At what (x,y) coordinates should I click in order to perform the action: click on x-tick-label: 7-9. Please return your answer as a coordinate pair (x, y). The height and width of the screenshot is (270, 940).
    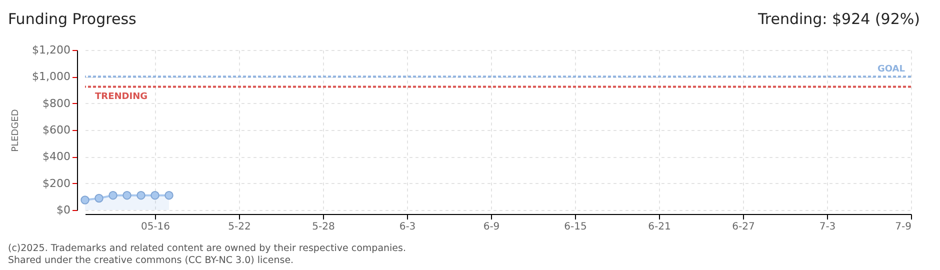
    Looking at the image, I should click on (903, 227).